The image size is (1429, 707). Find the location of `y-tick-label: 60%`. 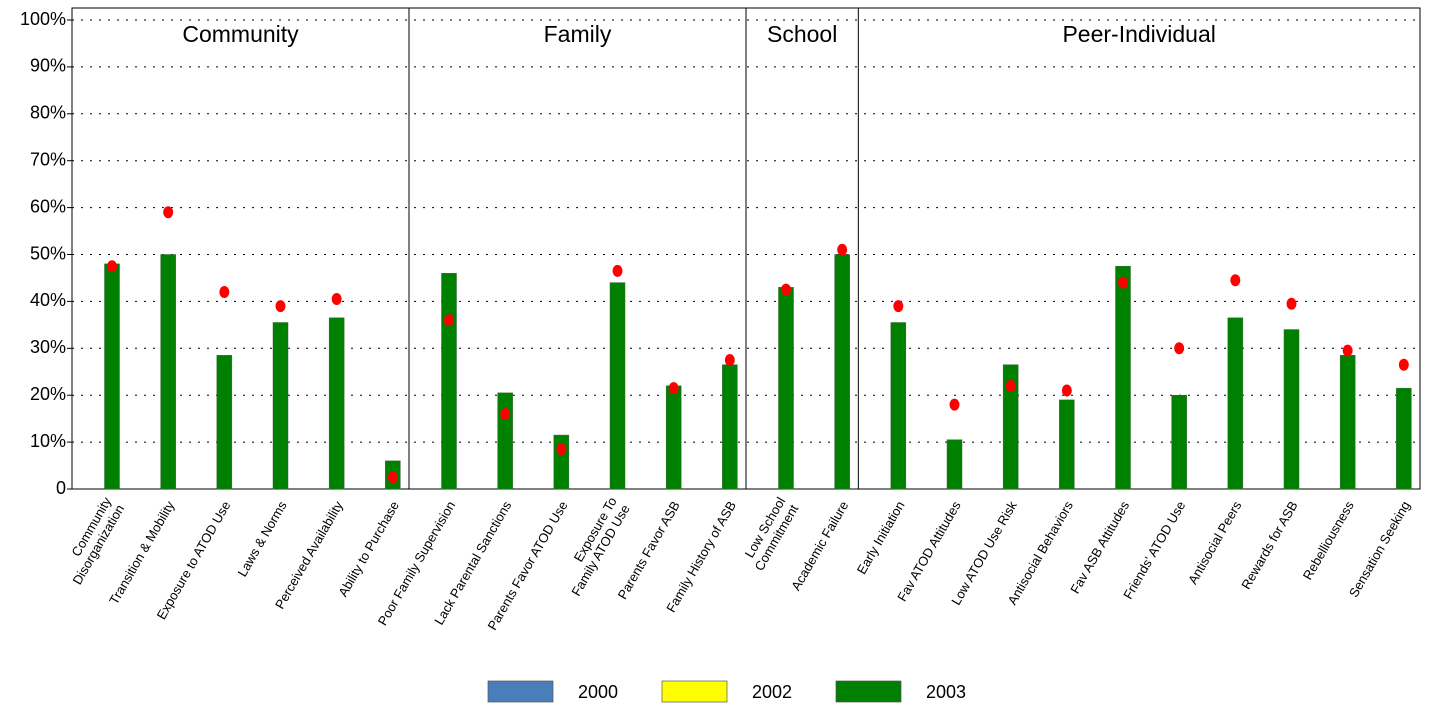

y-tick-label: 60% is located at coordinates (48, 206).